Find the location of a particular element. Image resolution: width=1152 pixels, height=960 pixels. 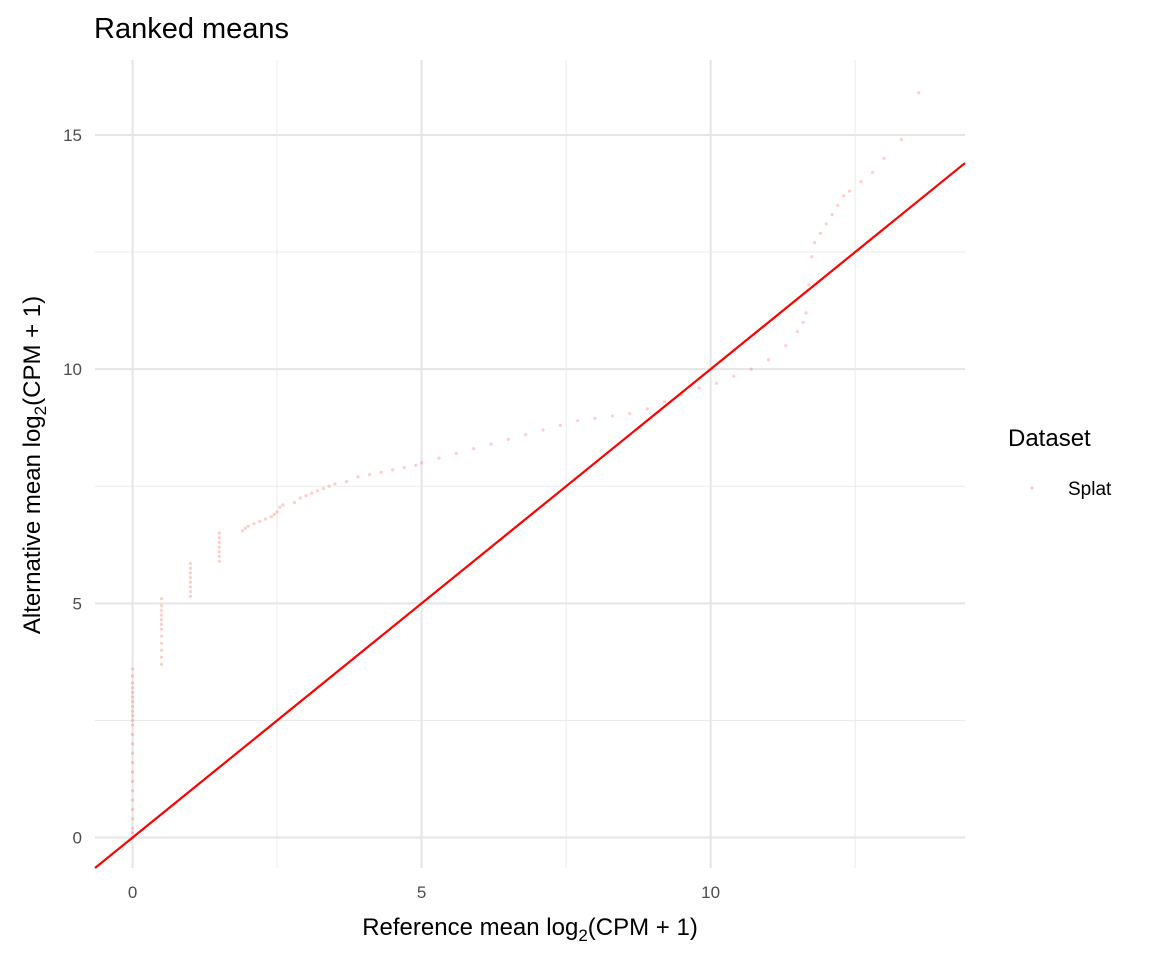

x-axis-title: Reference mean log2(CPM + 1) is located at coordinates (530, 929).